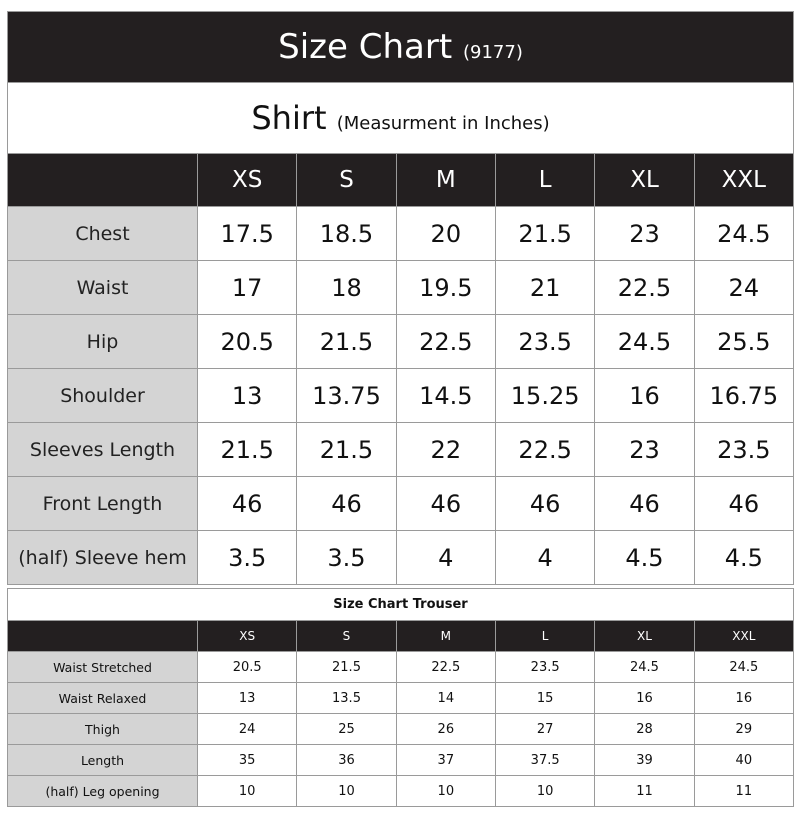  I want to click on table-row: Shoulder 13 13.75 14.5 15.25 16 16.75, so click(401, 395).